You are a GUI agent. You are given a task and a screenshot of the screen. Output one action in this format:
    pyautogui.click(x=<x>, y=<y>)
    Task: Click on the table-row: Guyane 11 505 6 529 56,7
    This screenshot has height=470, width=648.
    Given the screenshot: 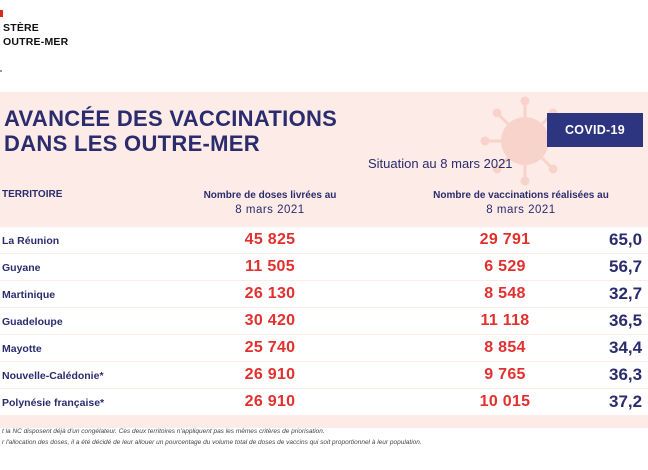 What is the action you would take?
    pyautogui.click(x=324, y=267)
    